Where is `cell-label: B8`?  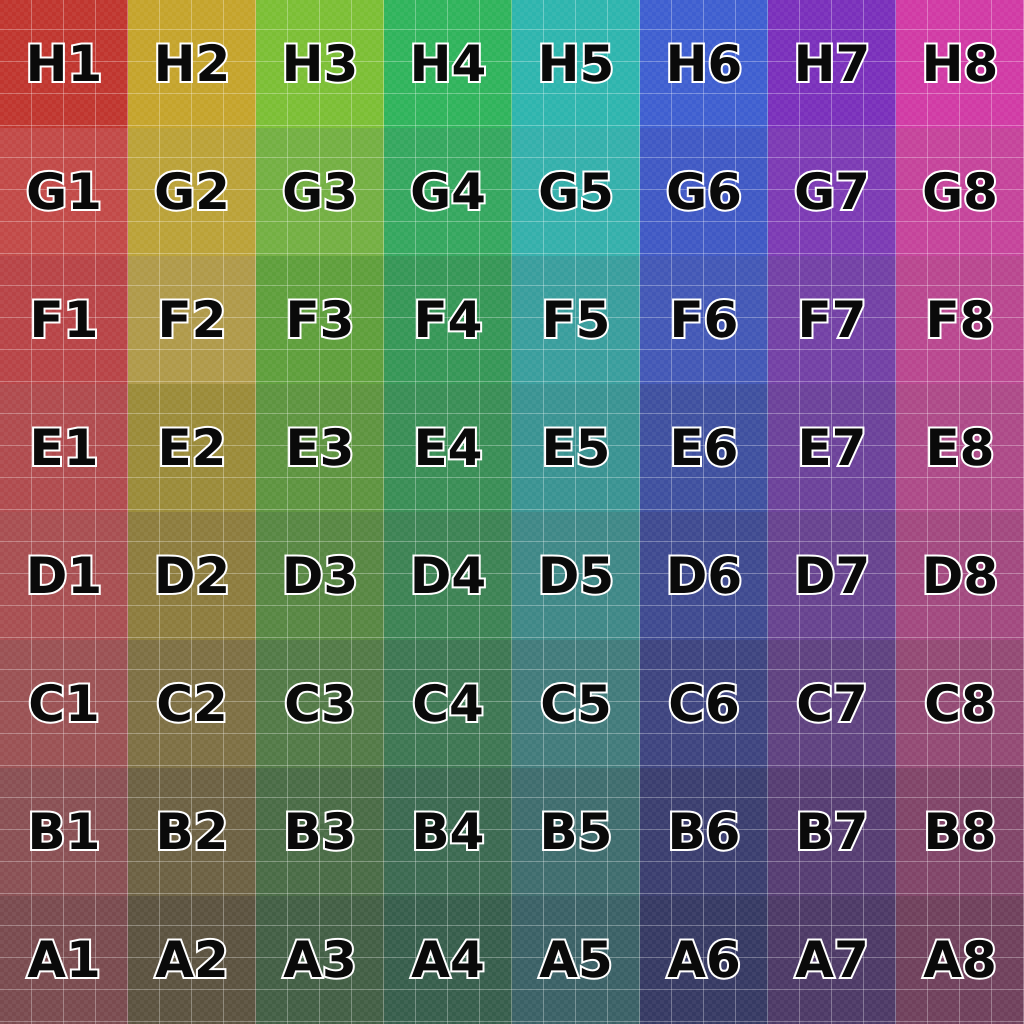 cell-label: B8 is located at coordinates (960, 832).